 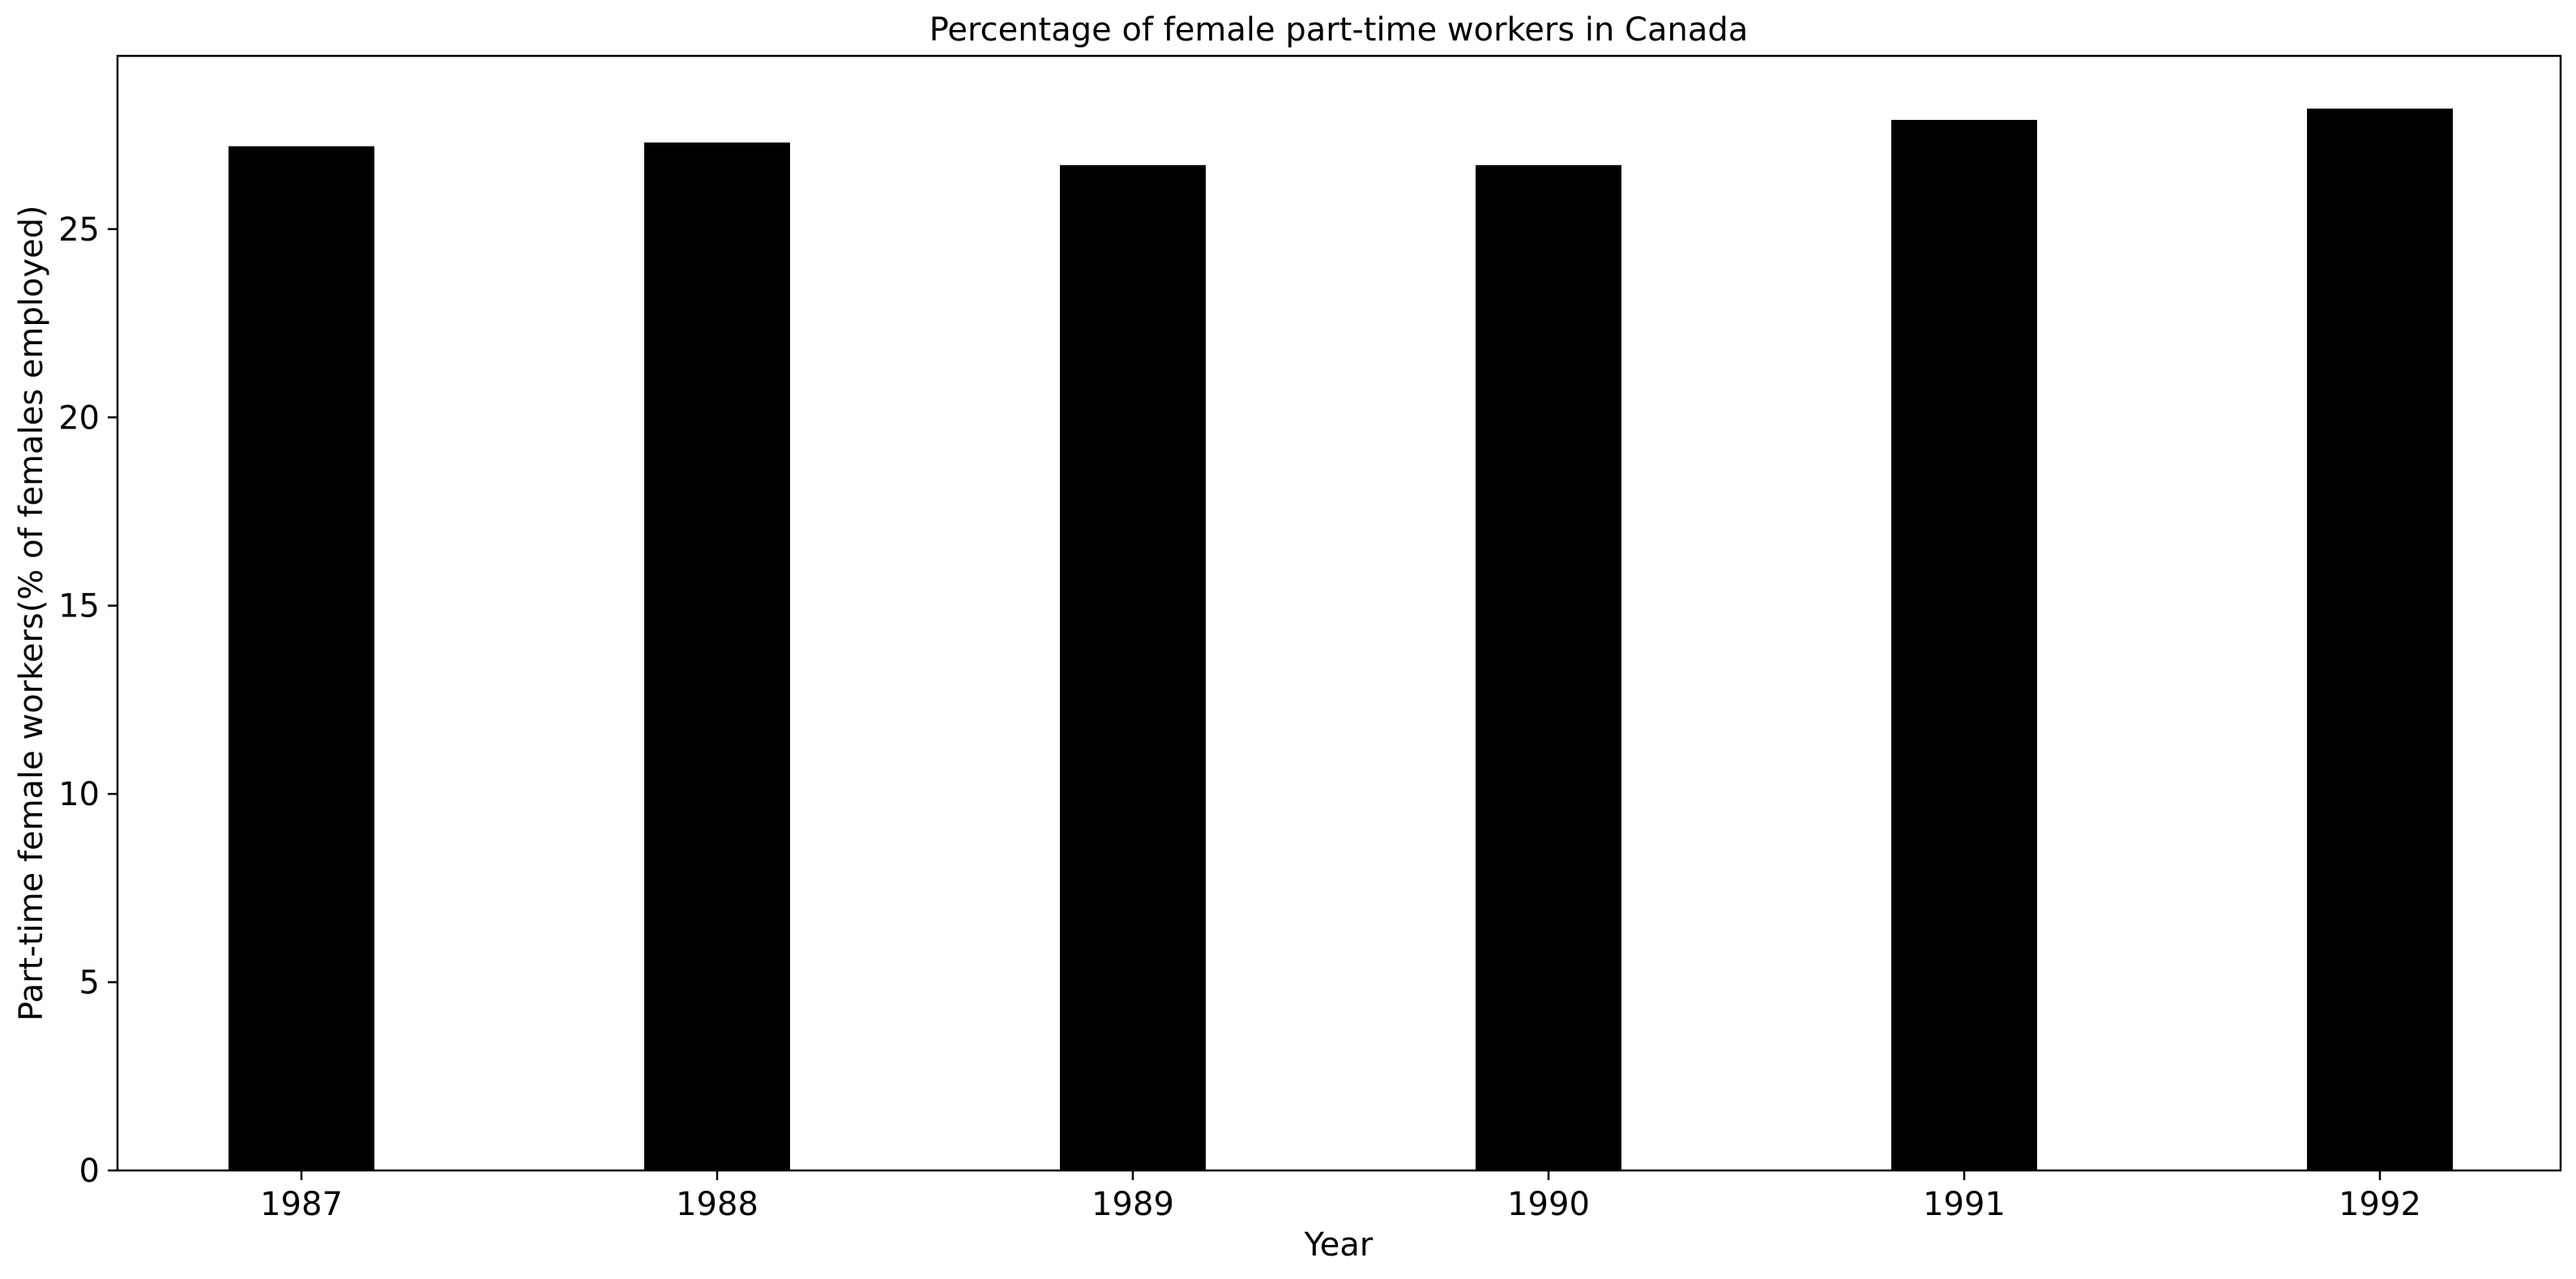 What do you see at coordinates (301, 1204) in the screenshot?
I see `x-tick-label-1987: 1987` at bounding box center [301, 1204].